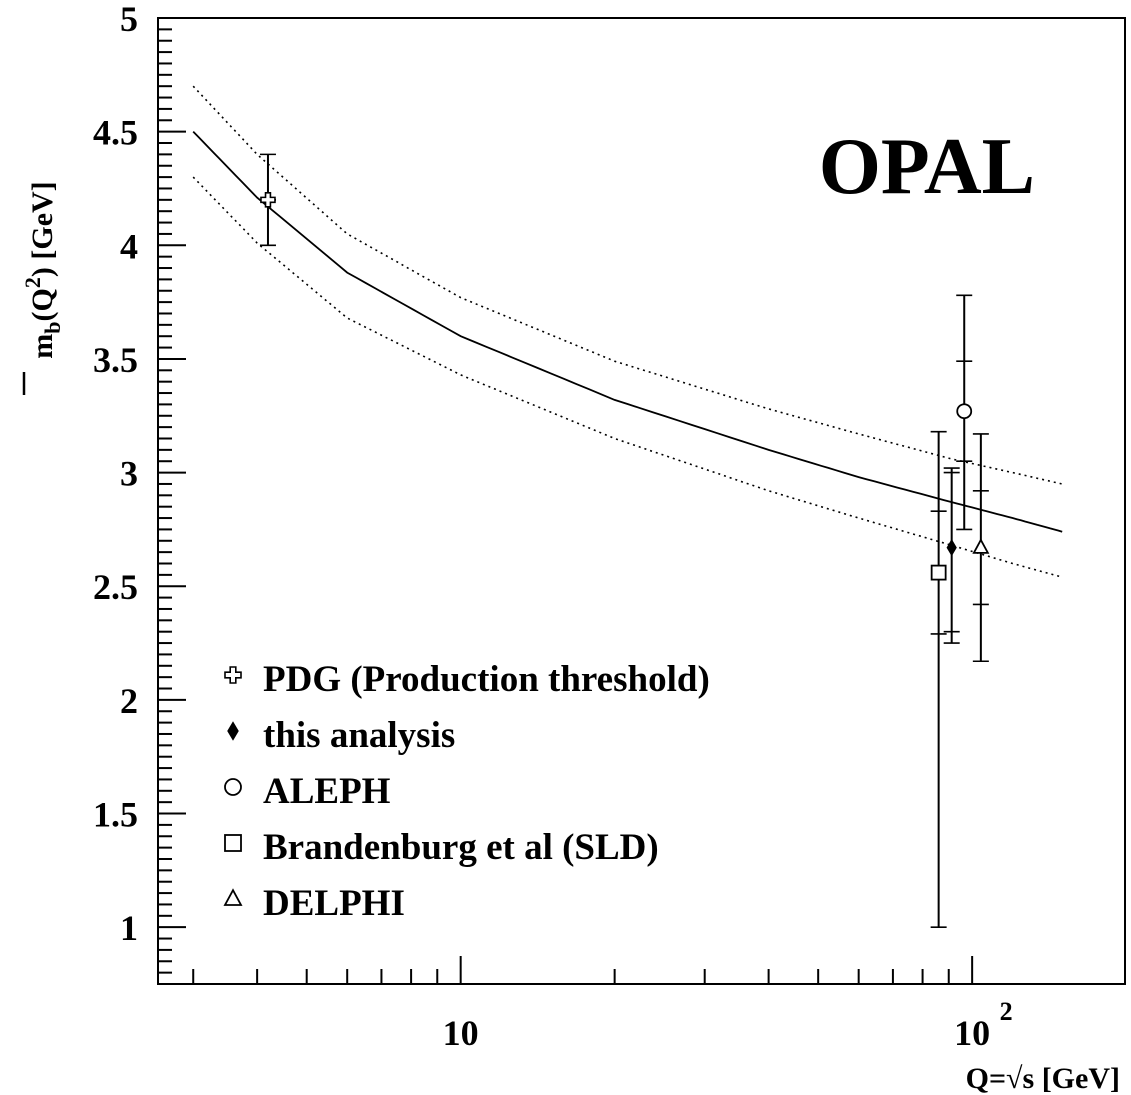 This screenshot has height=1095, width=1131. I want to click on legend-label: PDG (Production threshold), so click(486, 679).